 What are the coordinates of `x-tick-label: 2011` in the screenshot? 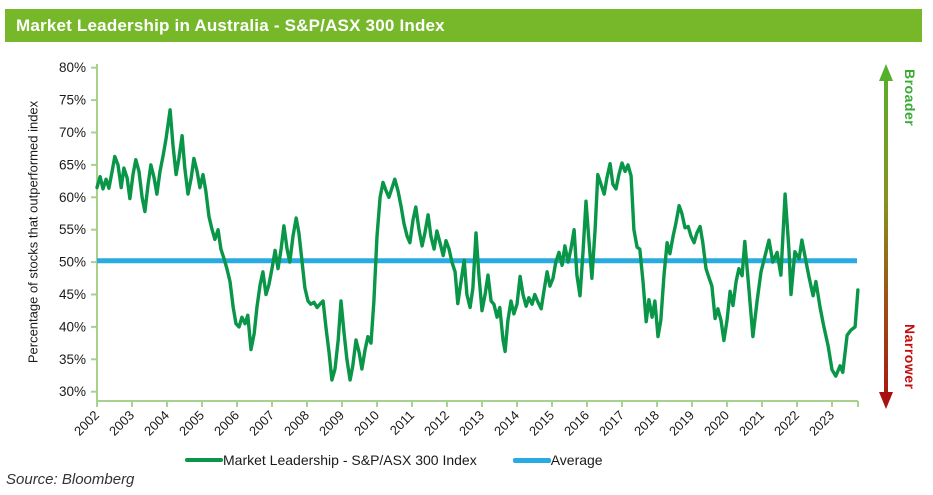 It's located at (402, 423).